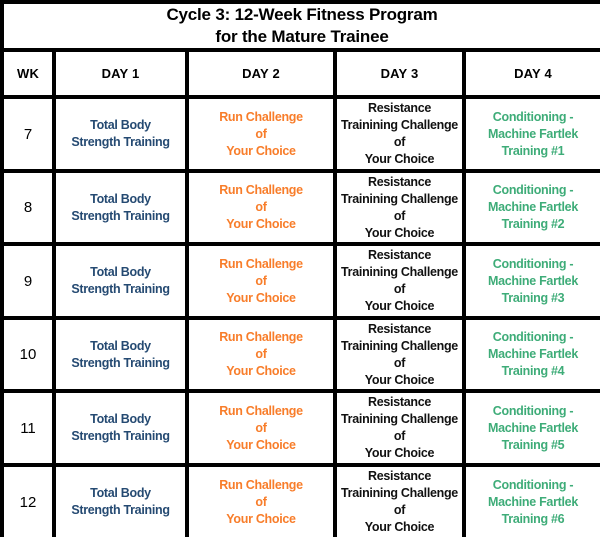 The height and width of the screenshot is (537, 600). I want to click on col-header-day1: DAY 1, so click(120, 73).